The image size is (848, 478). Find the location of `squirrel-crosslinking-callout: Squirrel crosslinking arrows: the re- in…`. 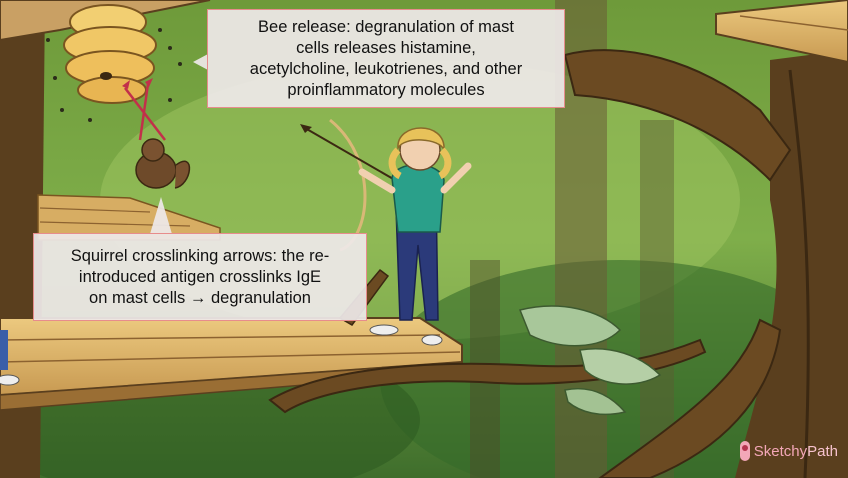

squirrel-crosslinking-callout: Squirrel crosslinking arrows: the re- in… is located at coordinates (200, 277).